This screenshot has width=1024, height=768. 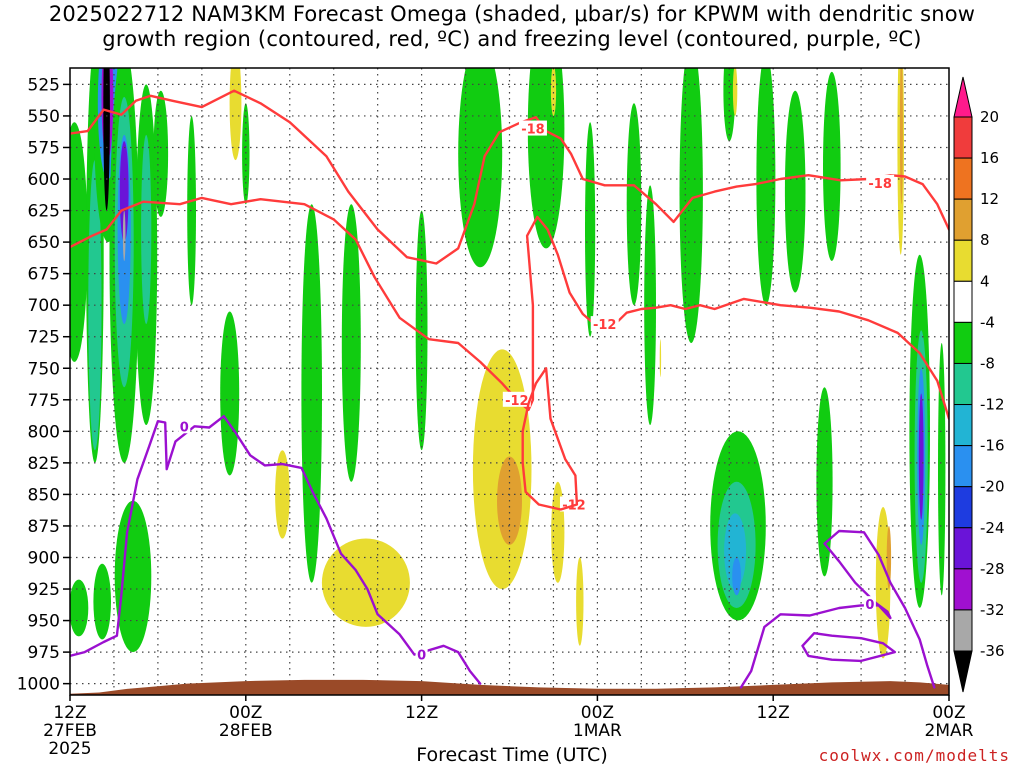 What do you see at coordinates (985, 240) in the screenshot?
I see `colorbar-label-3: 8` at bounding box center [985, 240].